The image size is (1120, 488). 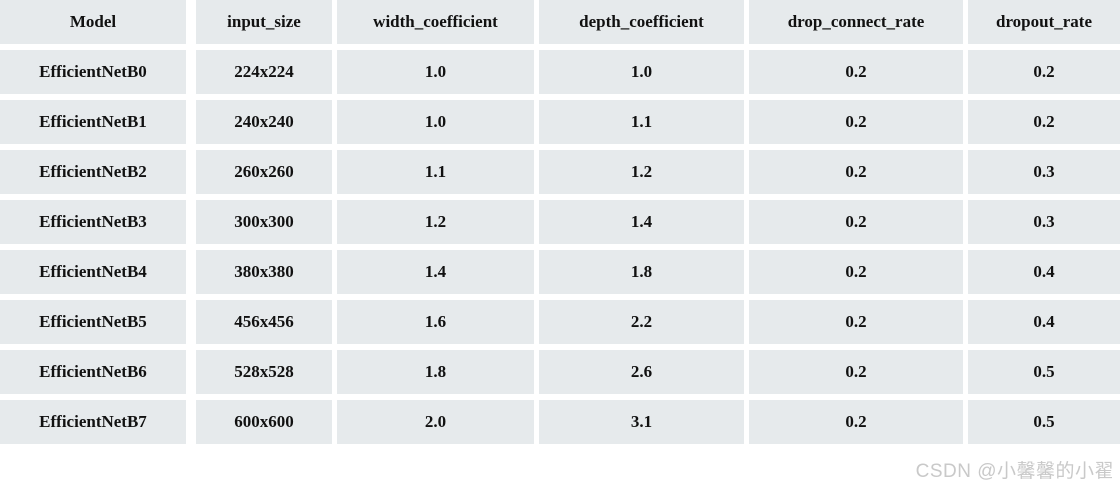 What do you see at coordinates (98, 425) in the screenshot?
I see `cell-model: EfficientNetB7` at bounding box center [98, 425].